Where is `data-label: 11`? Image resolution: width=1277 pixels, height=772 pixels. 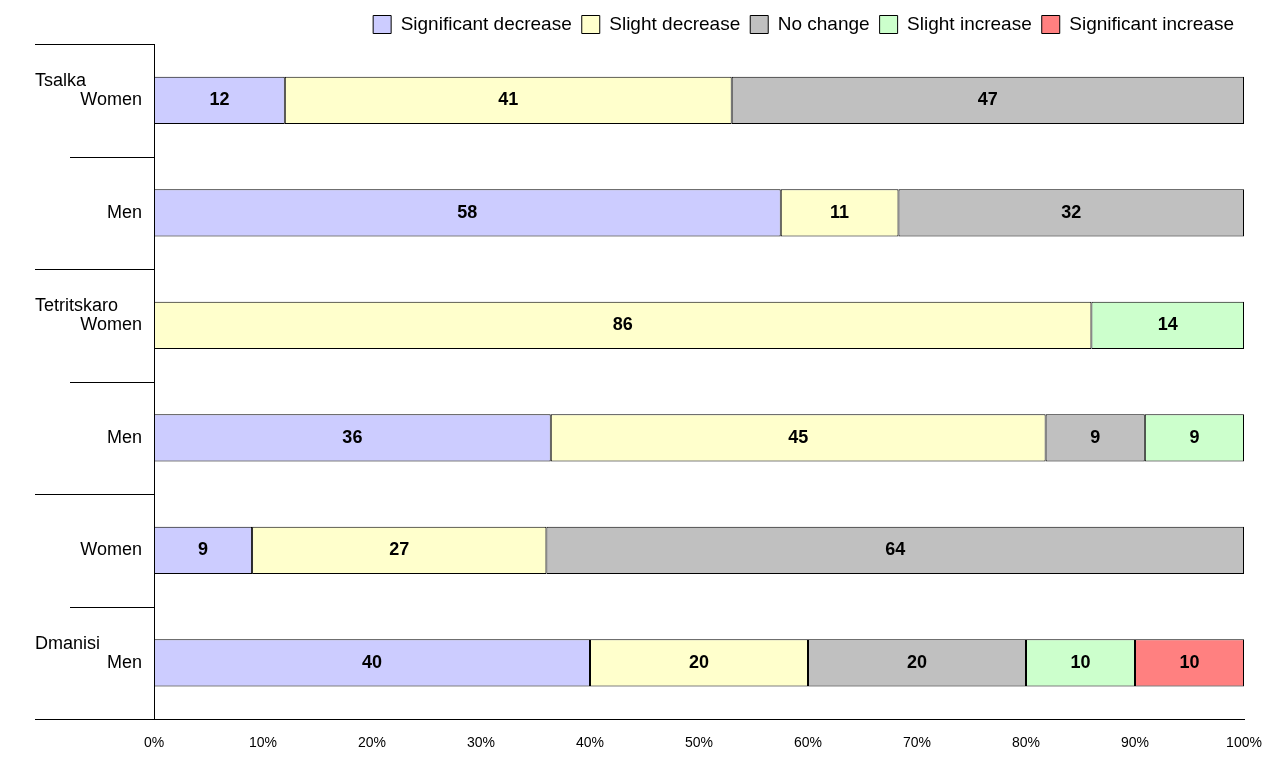
data-label: 11 is located at coordinates (840, 211).